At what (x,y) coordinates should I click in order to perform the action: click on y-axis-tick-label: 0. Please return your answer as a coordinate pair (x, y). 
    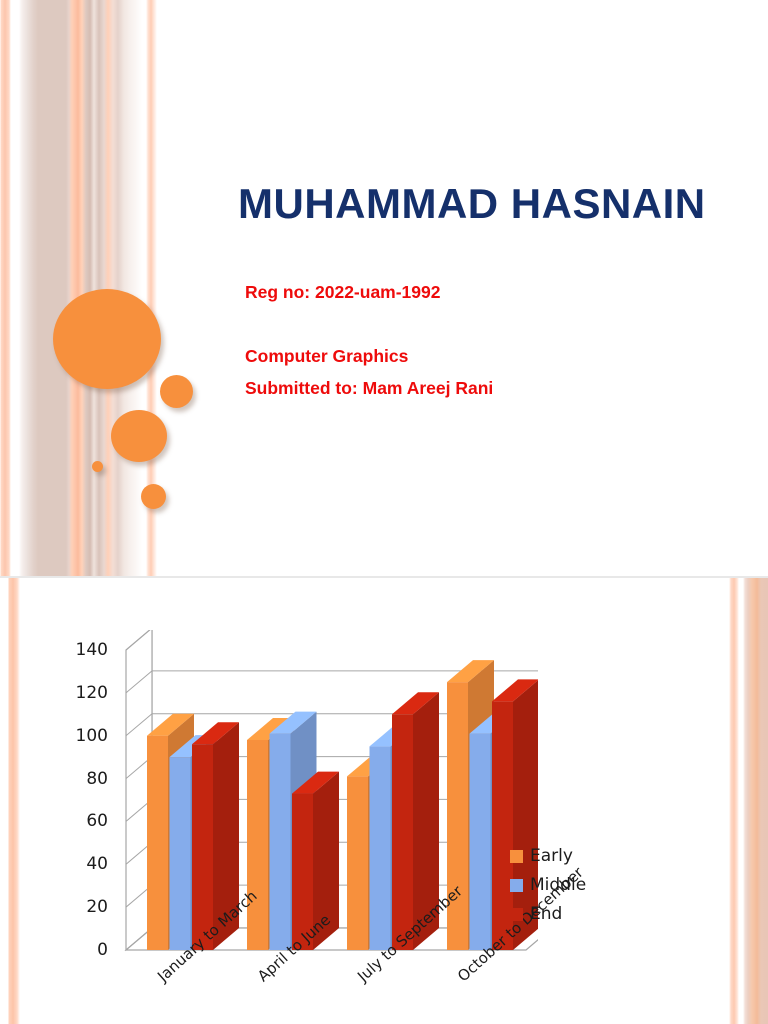
    Looking at the image, I should click on (102, 950).